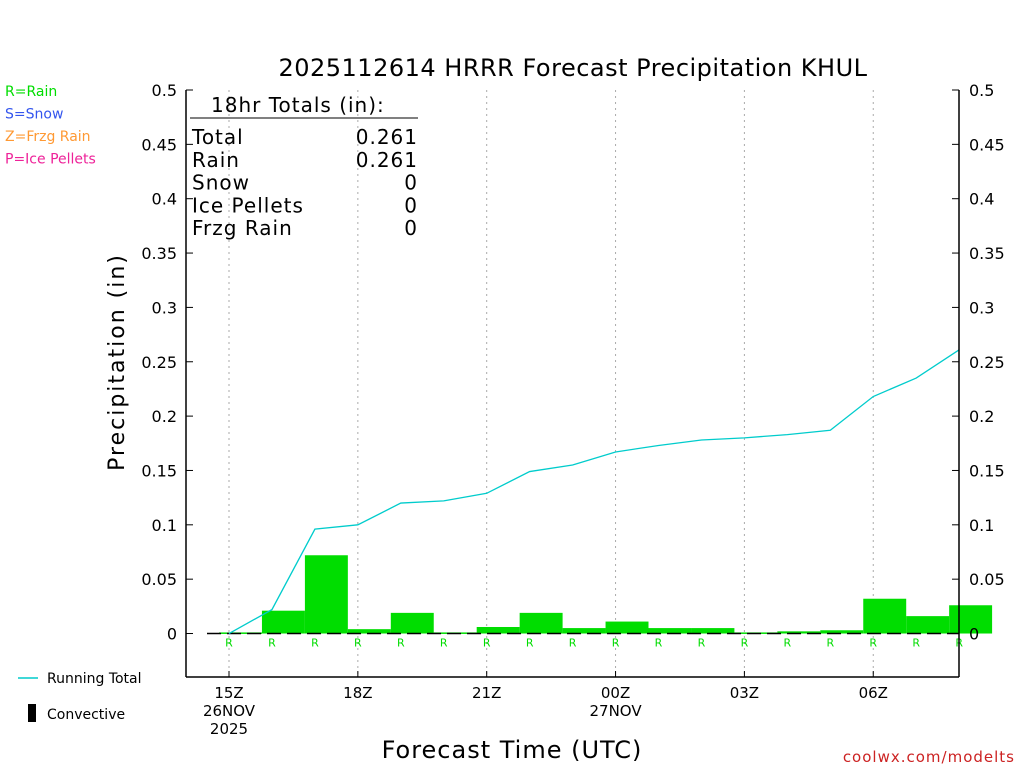 The height and width of the screenshot is (768, 1024). What do you see at coordinates (172, 634) in the screenshot?
I see `y-tick-label-left: 0` at bounding box center [172, 634].